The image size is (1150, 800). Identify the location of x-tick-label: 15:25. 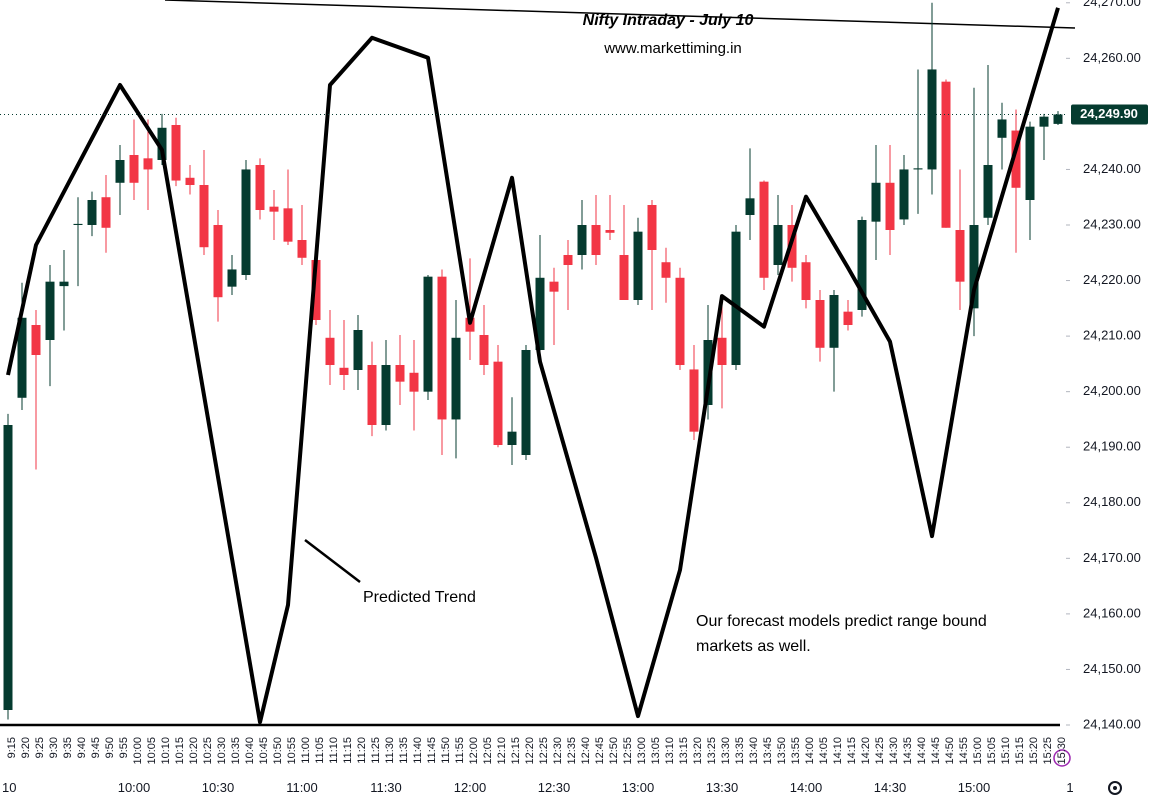
(1048, 751).